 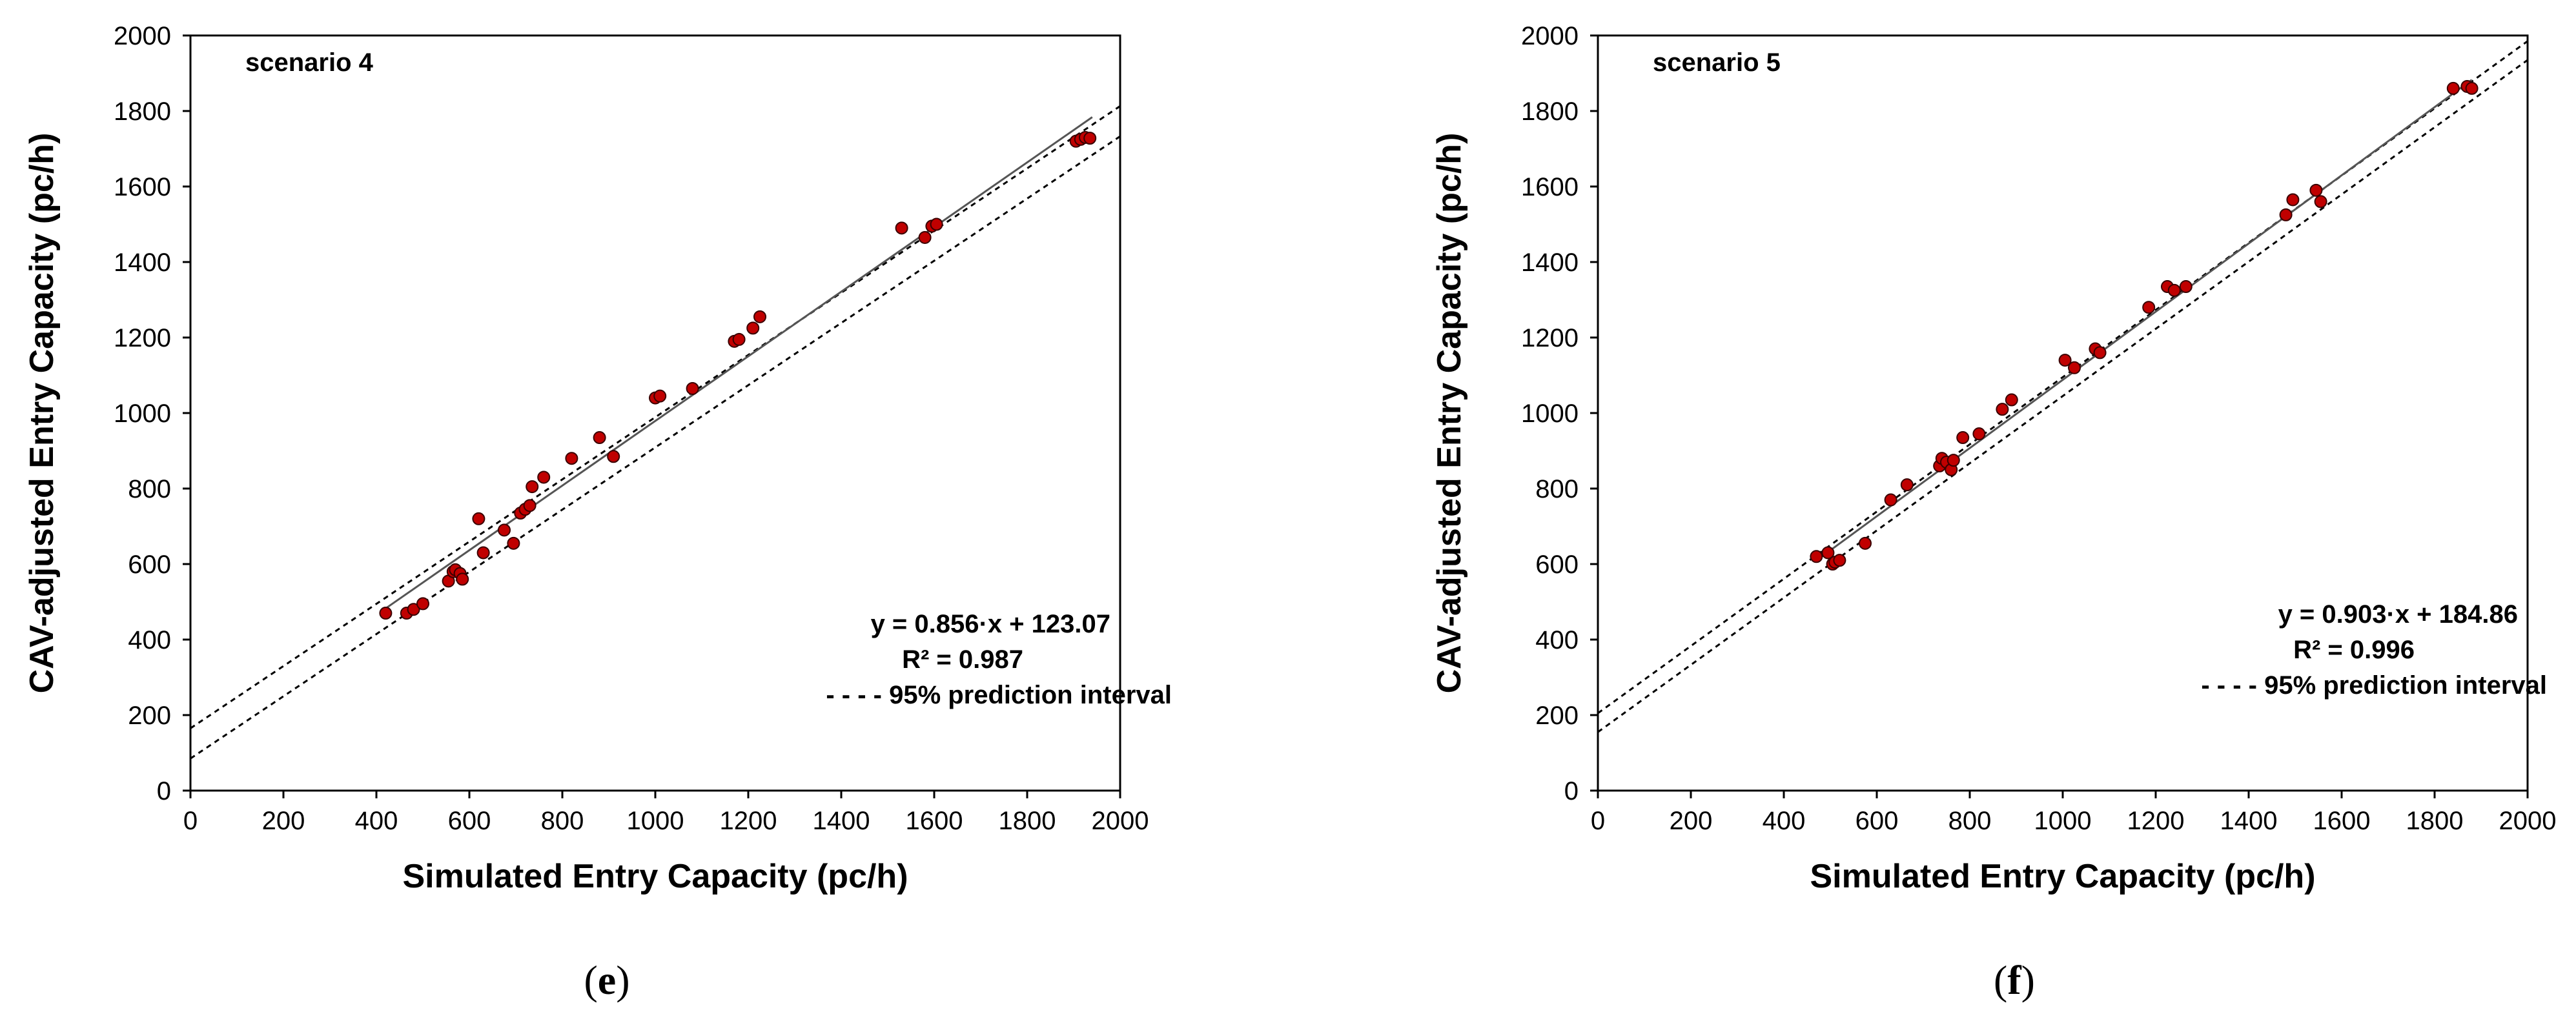 What do you see at coordinates (2374, 685) in the screenshot?
I see `prediction-interval-legend: - - - - 95% prediction interval` at bounding box center [2374, 685].